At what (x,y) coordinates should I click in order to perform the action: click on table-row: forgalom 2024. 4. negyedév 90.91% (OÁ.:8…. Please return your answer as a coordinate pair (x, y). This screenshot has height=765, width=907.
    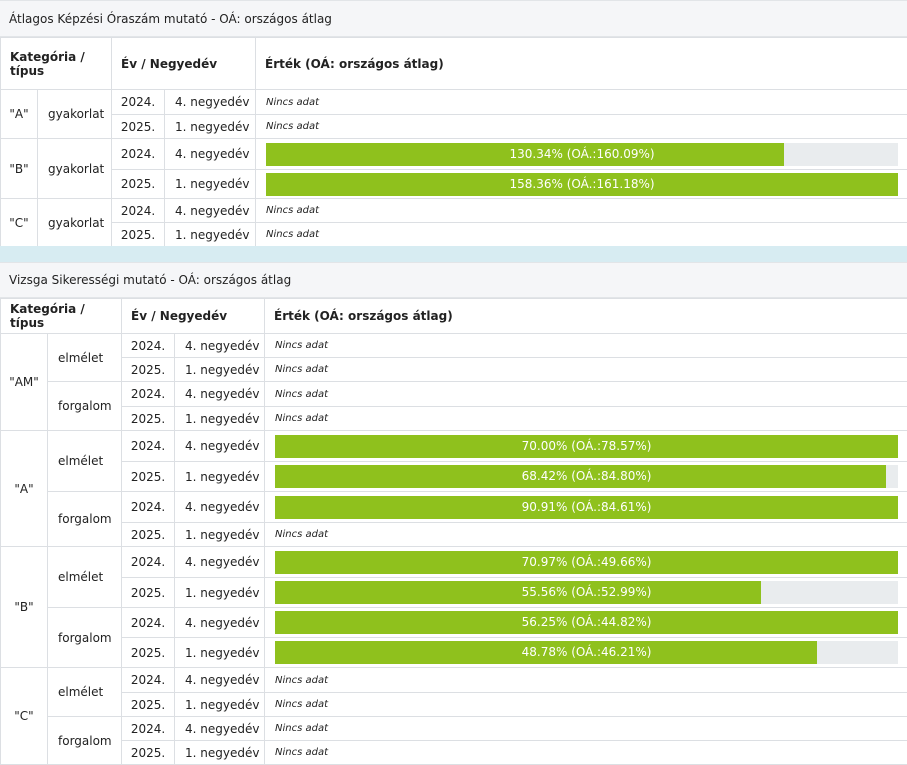
    Looking at the image, I should click on (454, 519).